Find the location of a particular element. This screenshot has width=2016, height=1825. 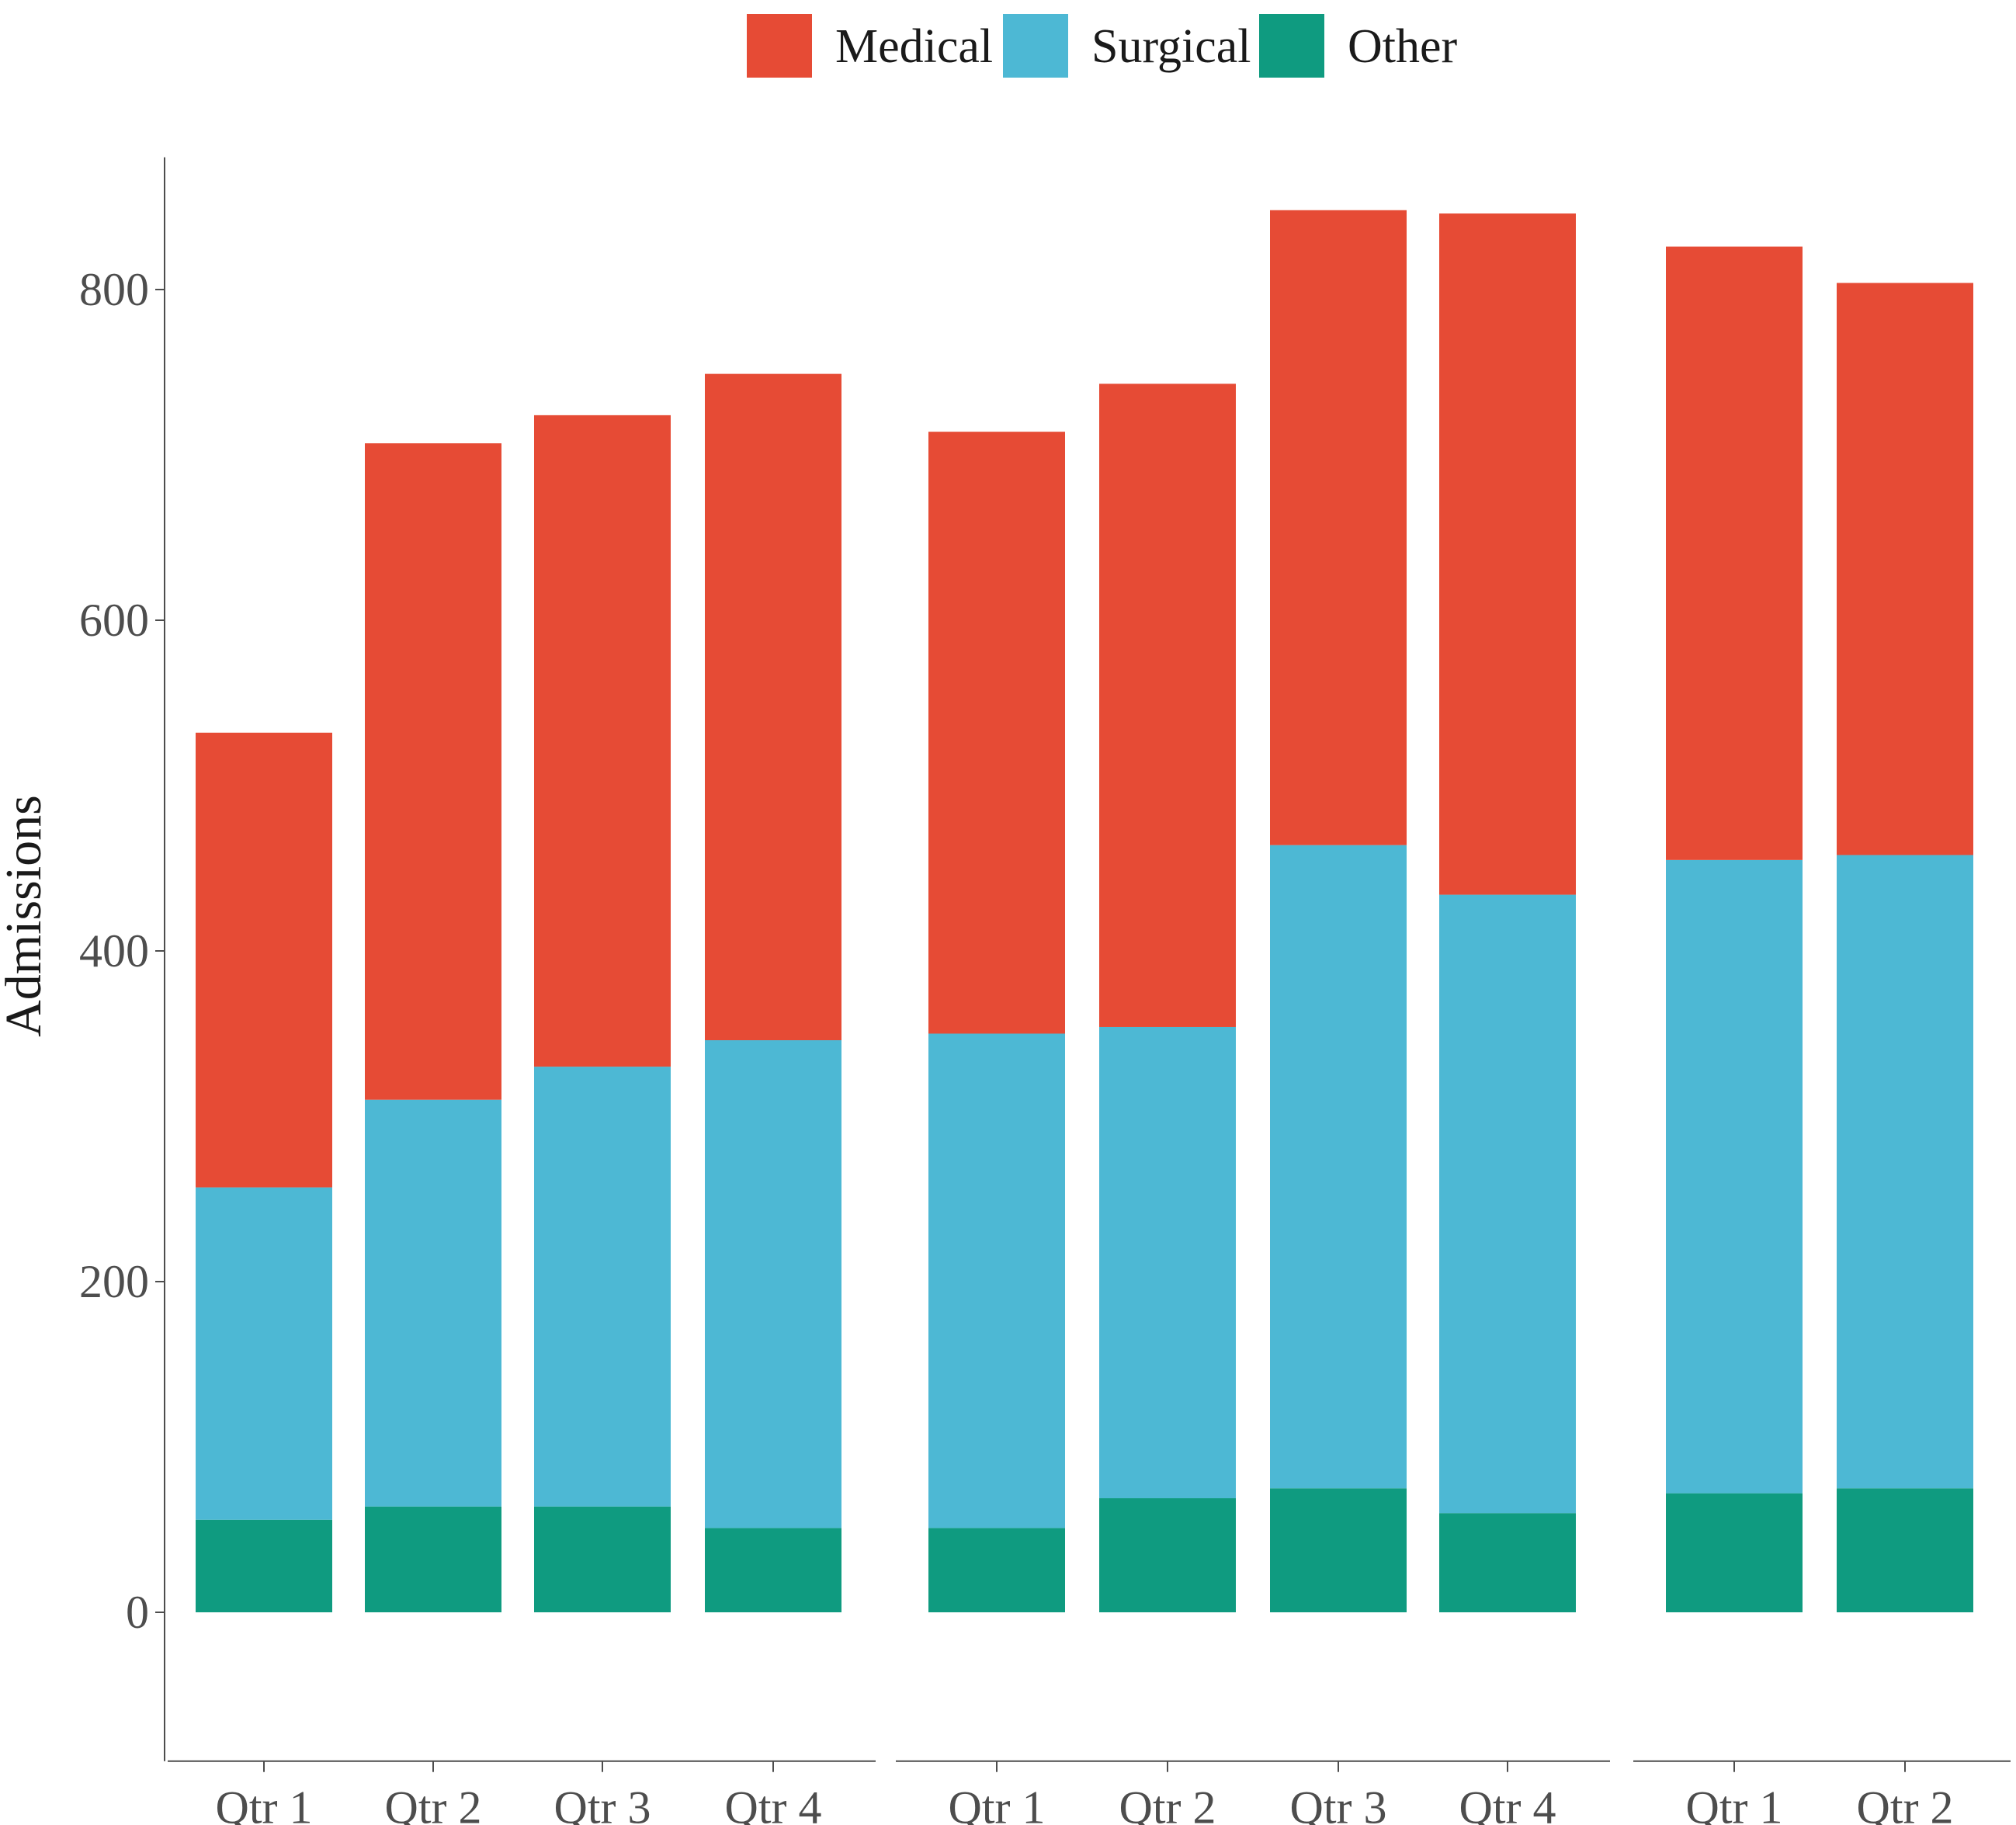

legend: Medical Surgical Other is located at coordinates (1102, 46).